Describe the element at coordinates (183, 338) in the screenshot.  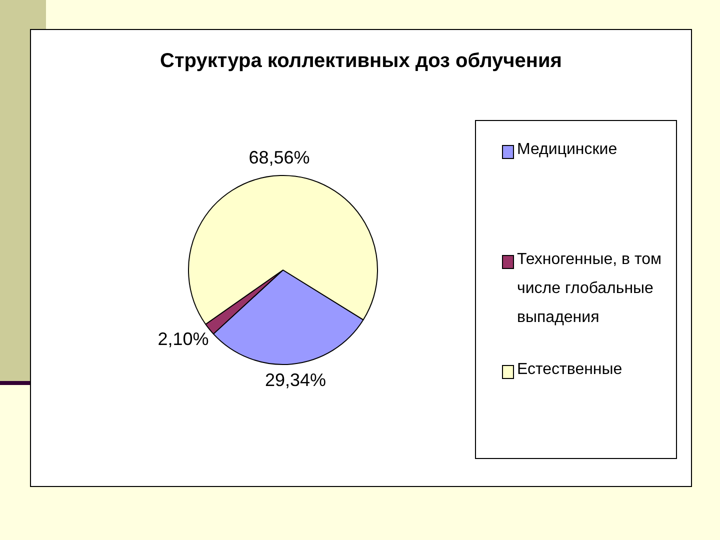
I see `data-label: 2,10%` at that location.